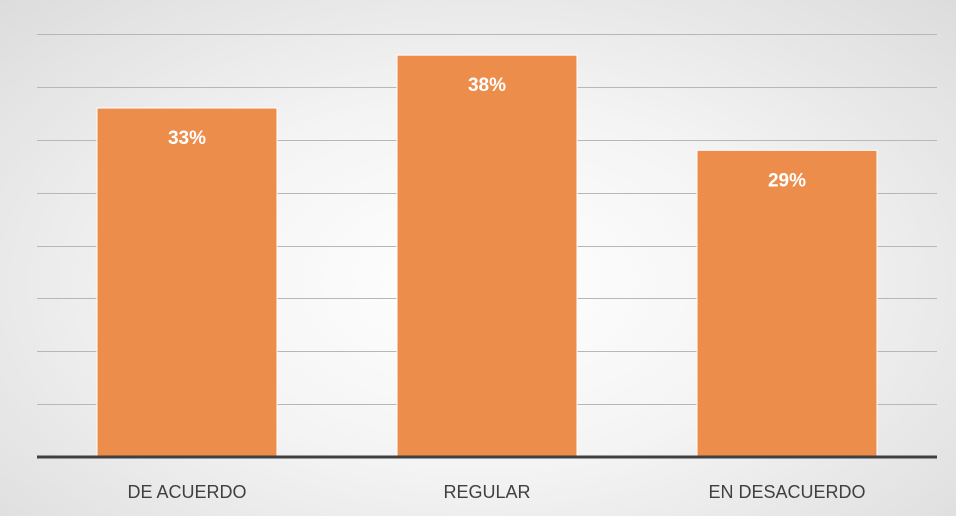 The height and width of the screenshot is (516, 956). What do you see at coordinates (787, 180) in the screenshot?
I see `data-label: 29%` at bounding box center [787, 180].